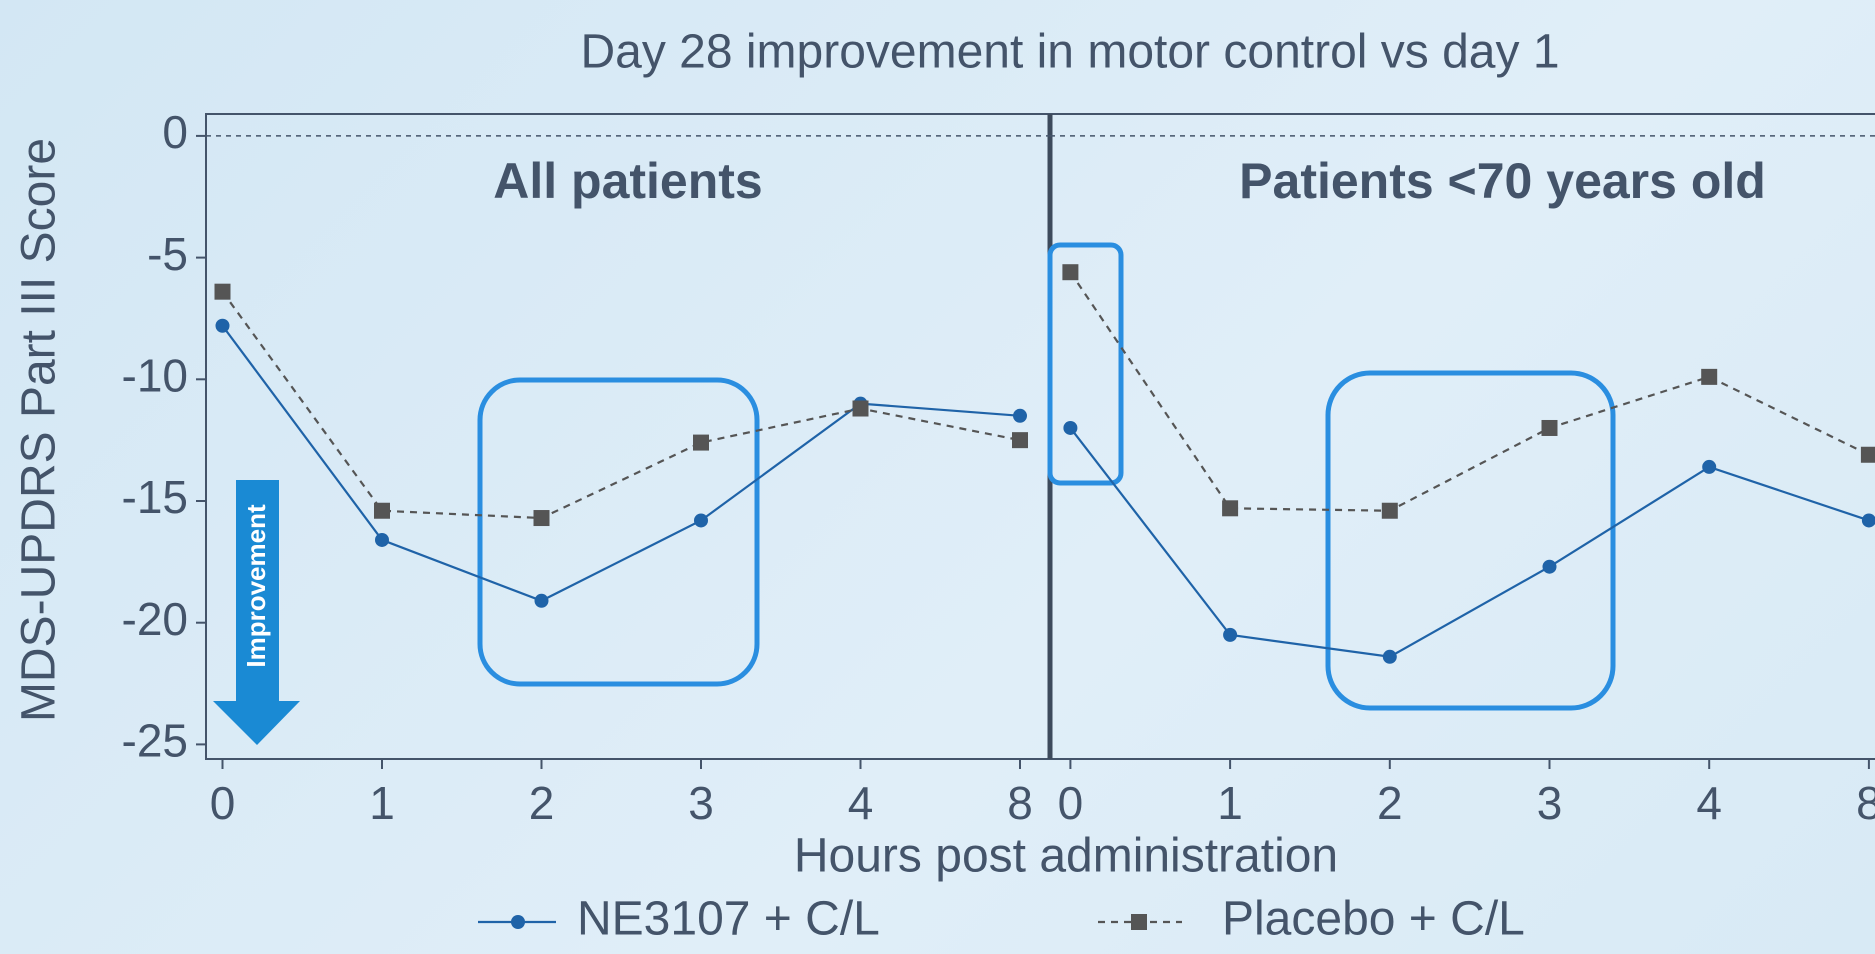 The width and height of the screenshot is (1875, 954). Describe the element at coordinates (728, 919) in the screenshot. I see `legend-label: NE3107 + C/L` at that location.